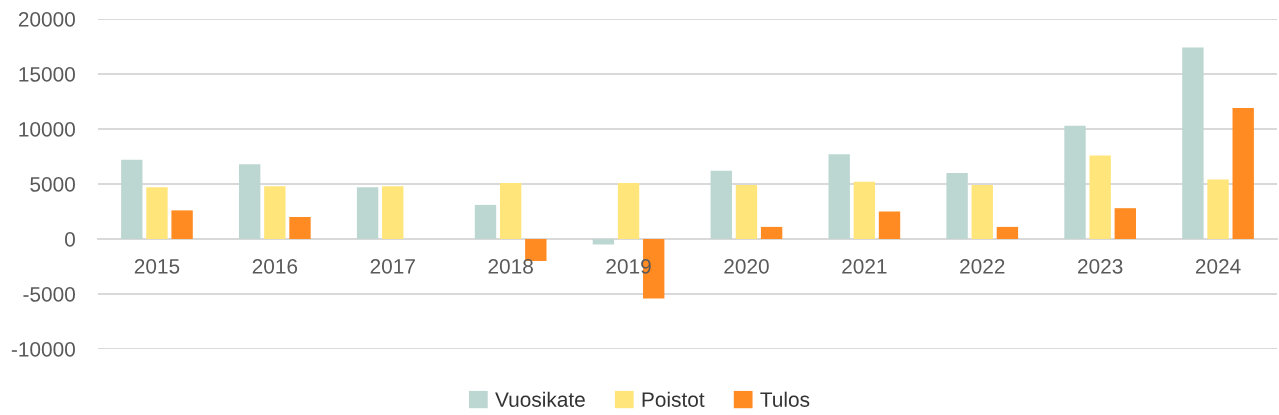  What do you see at coordinates (49, 294) in the screenshot?
I see `y-tick-label: -5000` at bounding box center [49, 294].